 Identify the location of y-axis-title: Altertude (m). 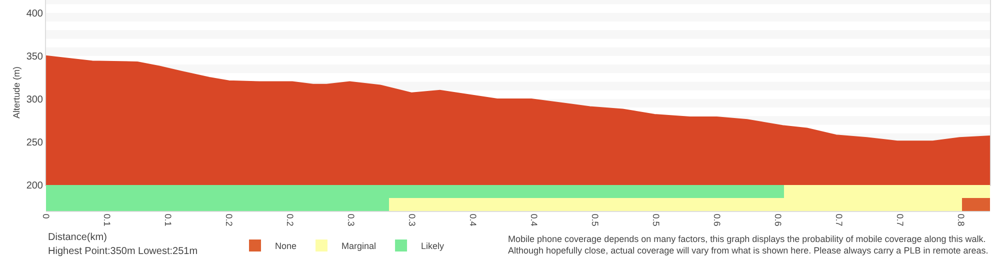
(17, 92).